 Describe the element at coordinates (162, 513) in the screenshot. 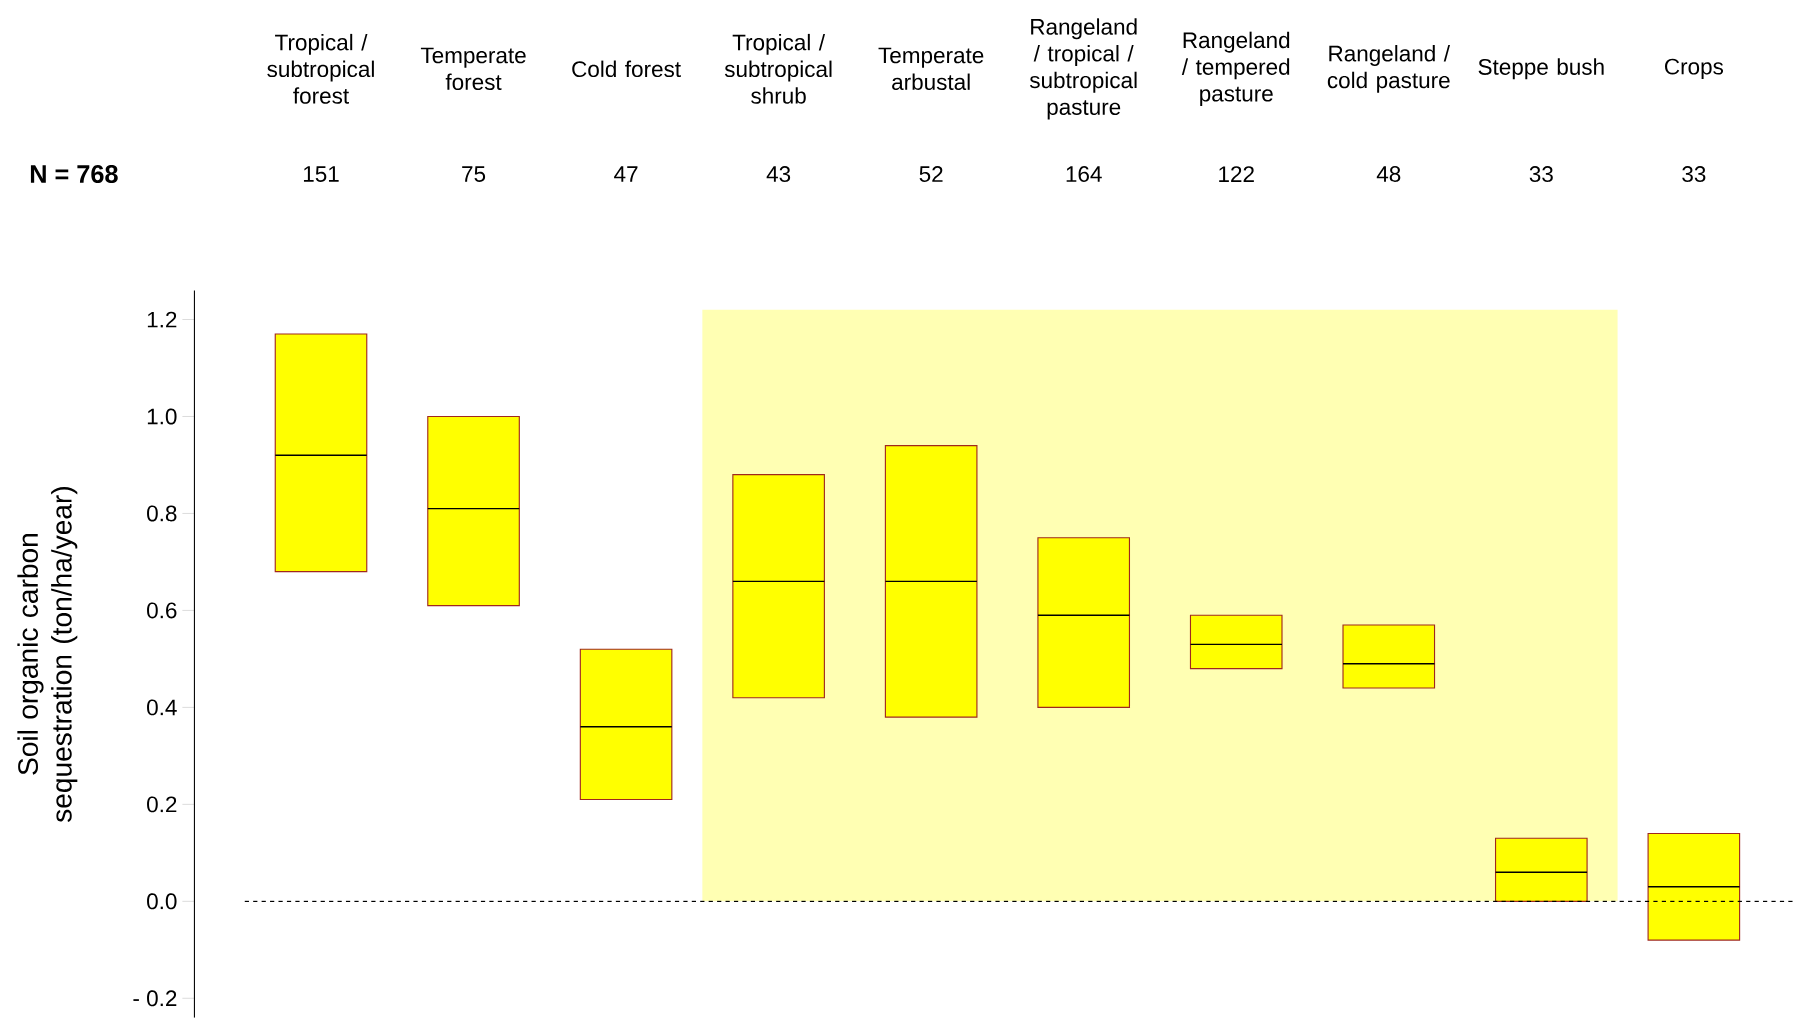

I see `y-tick-label: 0.8` at that location.